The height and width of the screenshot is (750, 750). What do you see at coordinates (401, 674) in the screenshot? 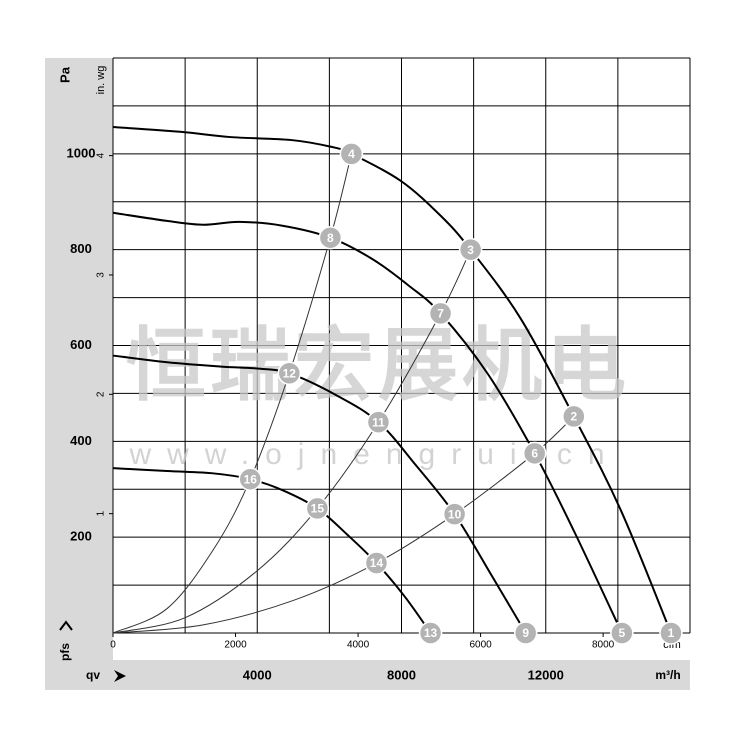
I see `x-tick-label: 8000` at bounding box center [401, 674].